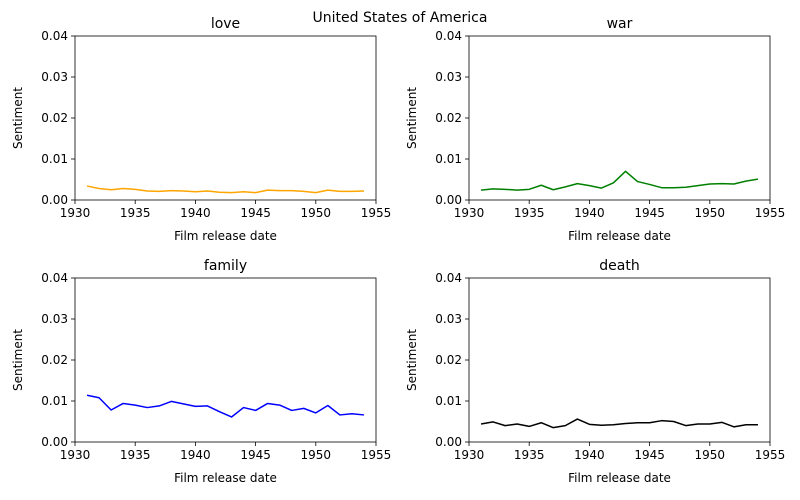 This screenshot has width=800, height=500. What do you see at coordinates (620, 24) in the screenshot?
I see `subplot-title: war` at bounding box center [620, 24].